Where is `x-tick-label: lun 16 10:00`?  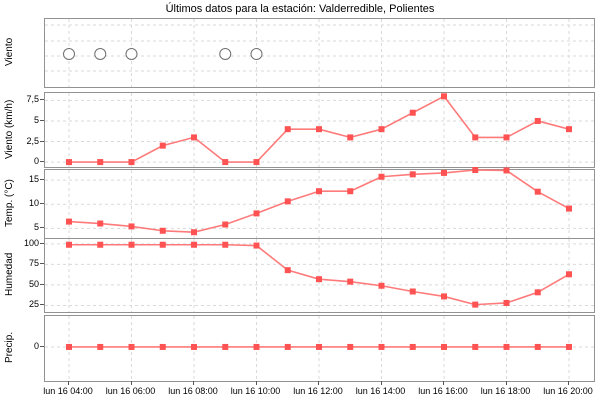 x-tick-label: lun 16 10:00 is located at coordinates (255, 391).